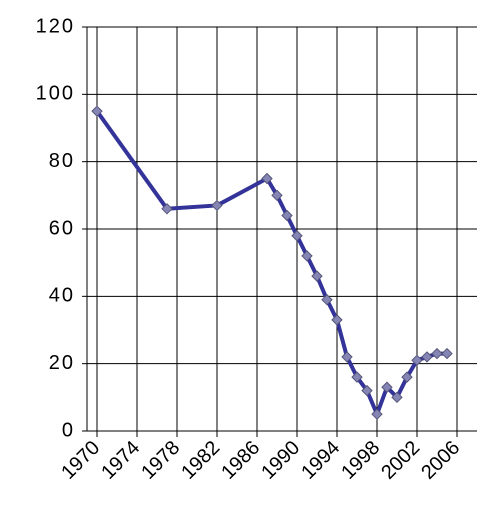 This screenshot has height=525, width=480. Describe the element at coordinates (55, 94) in the screenshot. I see `y-tick-label: 100` at that location.